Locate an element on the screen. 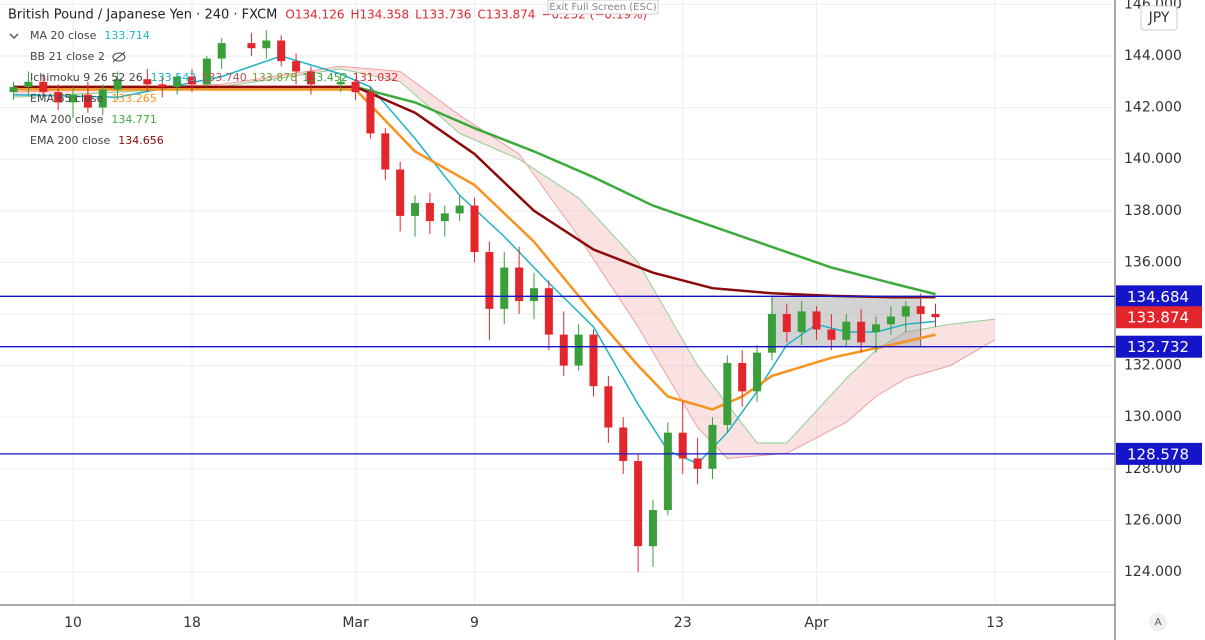 The height and width of the screenshot is (640, 1205). ohlc-value: H134.358 is located at coordinates (379, 15).